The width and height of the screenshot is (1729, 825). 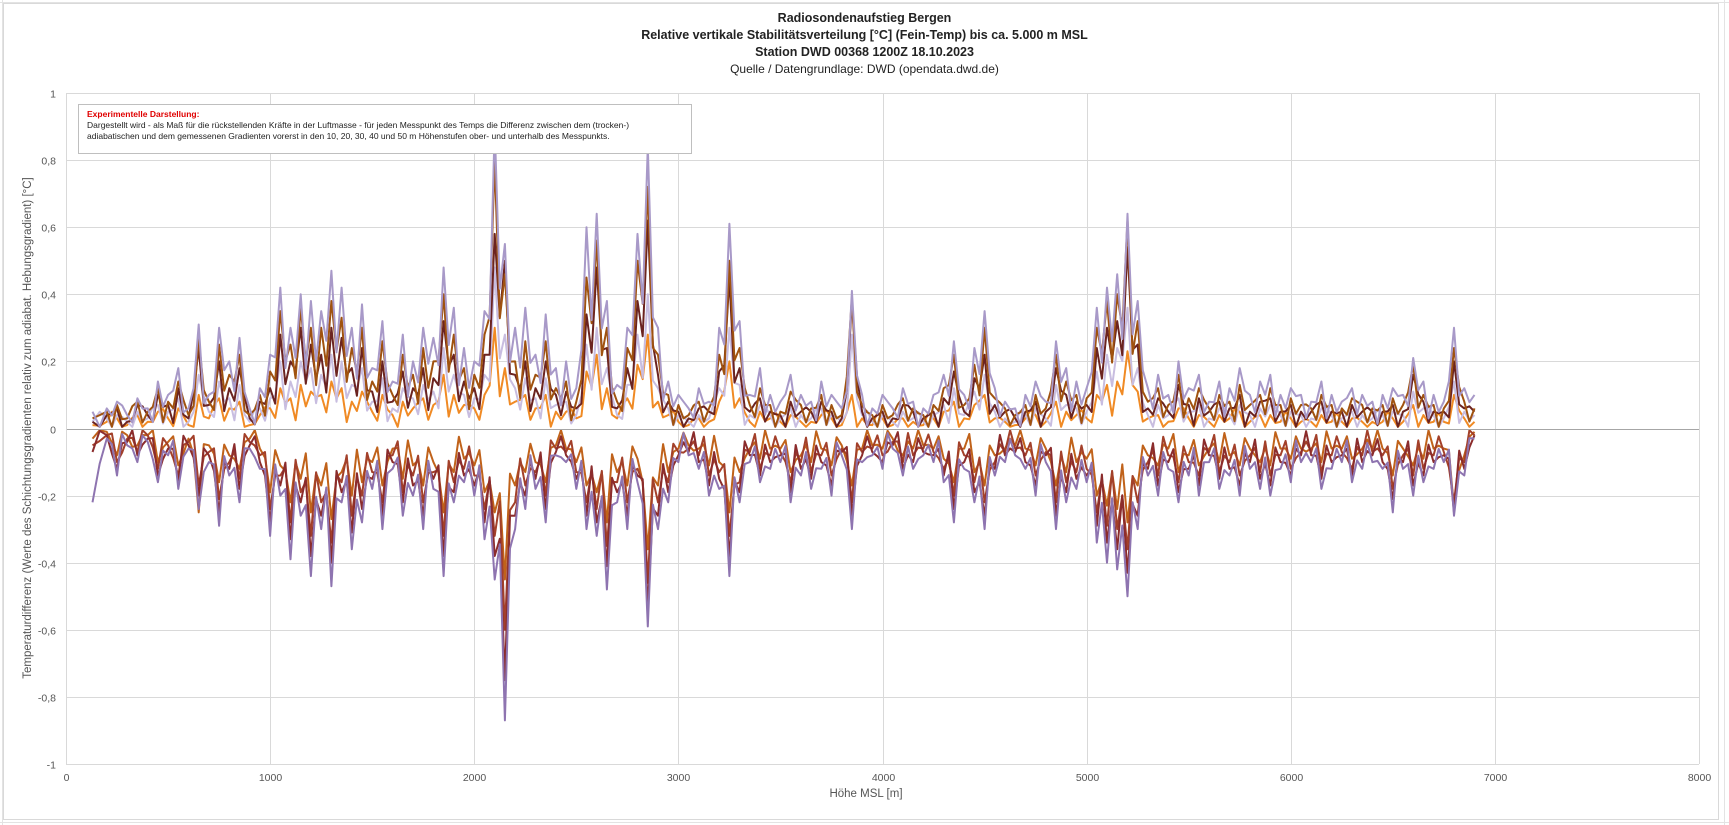 What do you see at coordinates (47, 632) in the screenshot?
I see `y-tick-label: -0,6` at bounding box center [47, 632].